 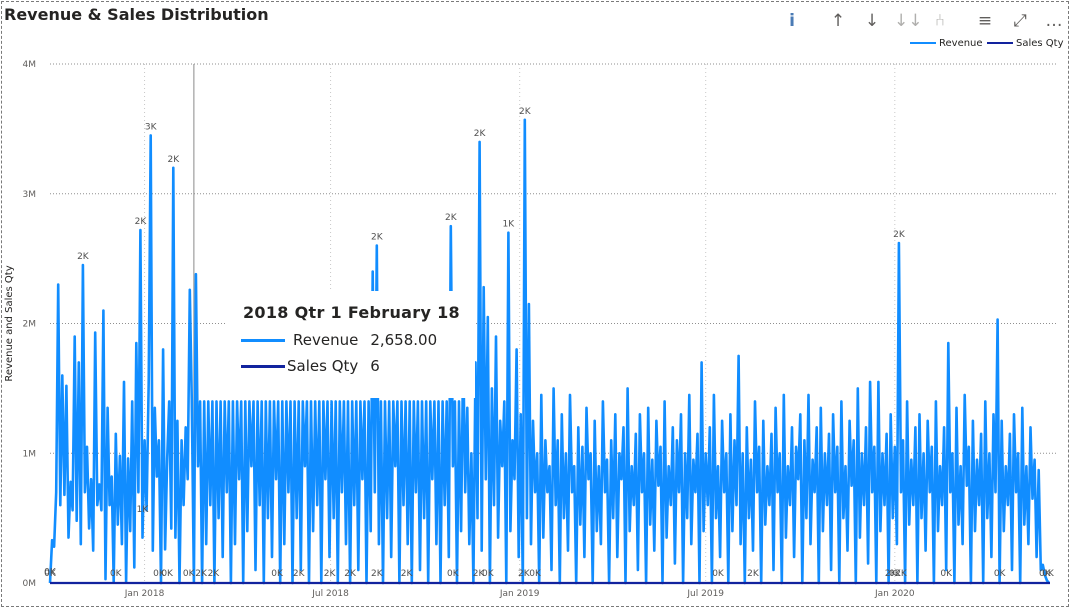 I want to click on legend-item-sales-qty: Sales Qty, so click(x=1025, y=43).